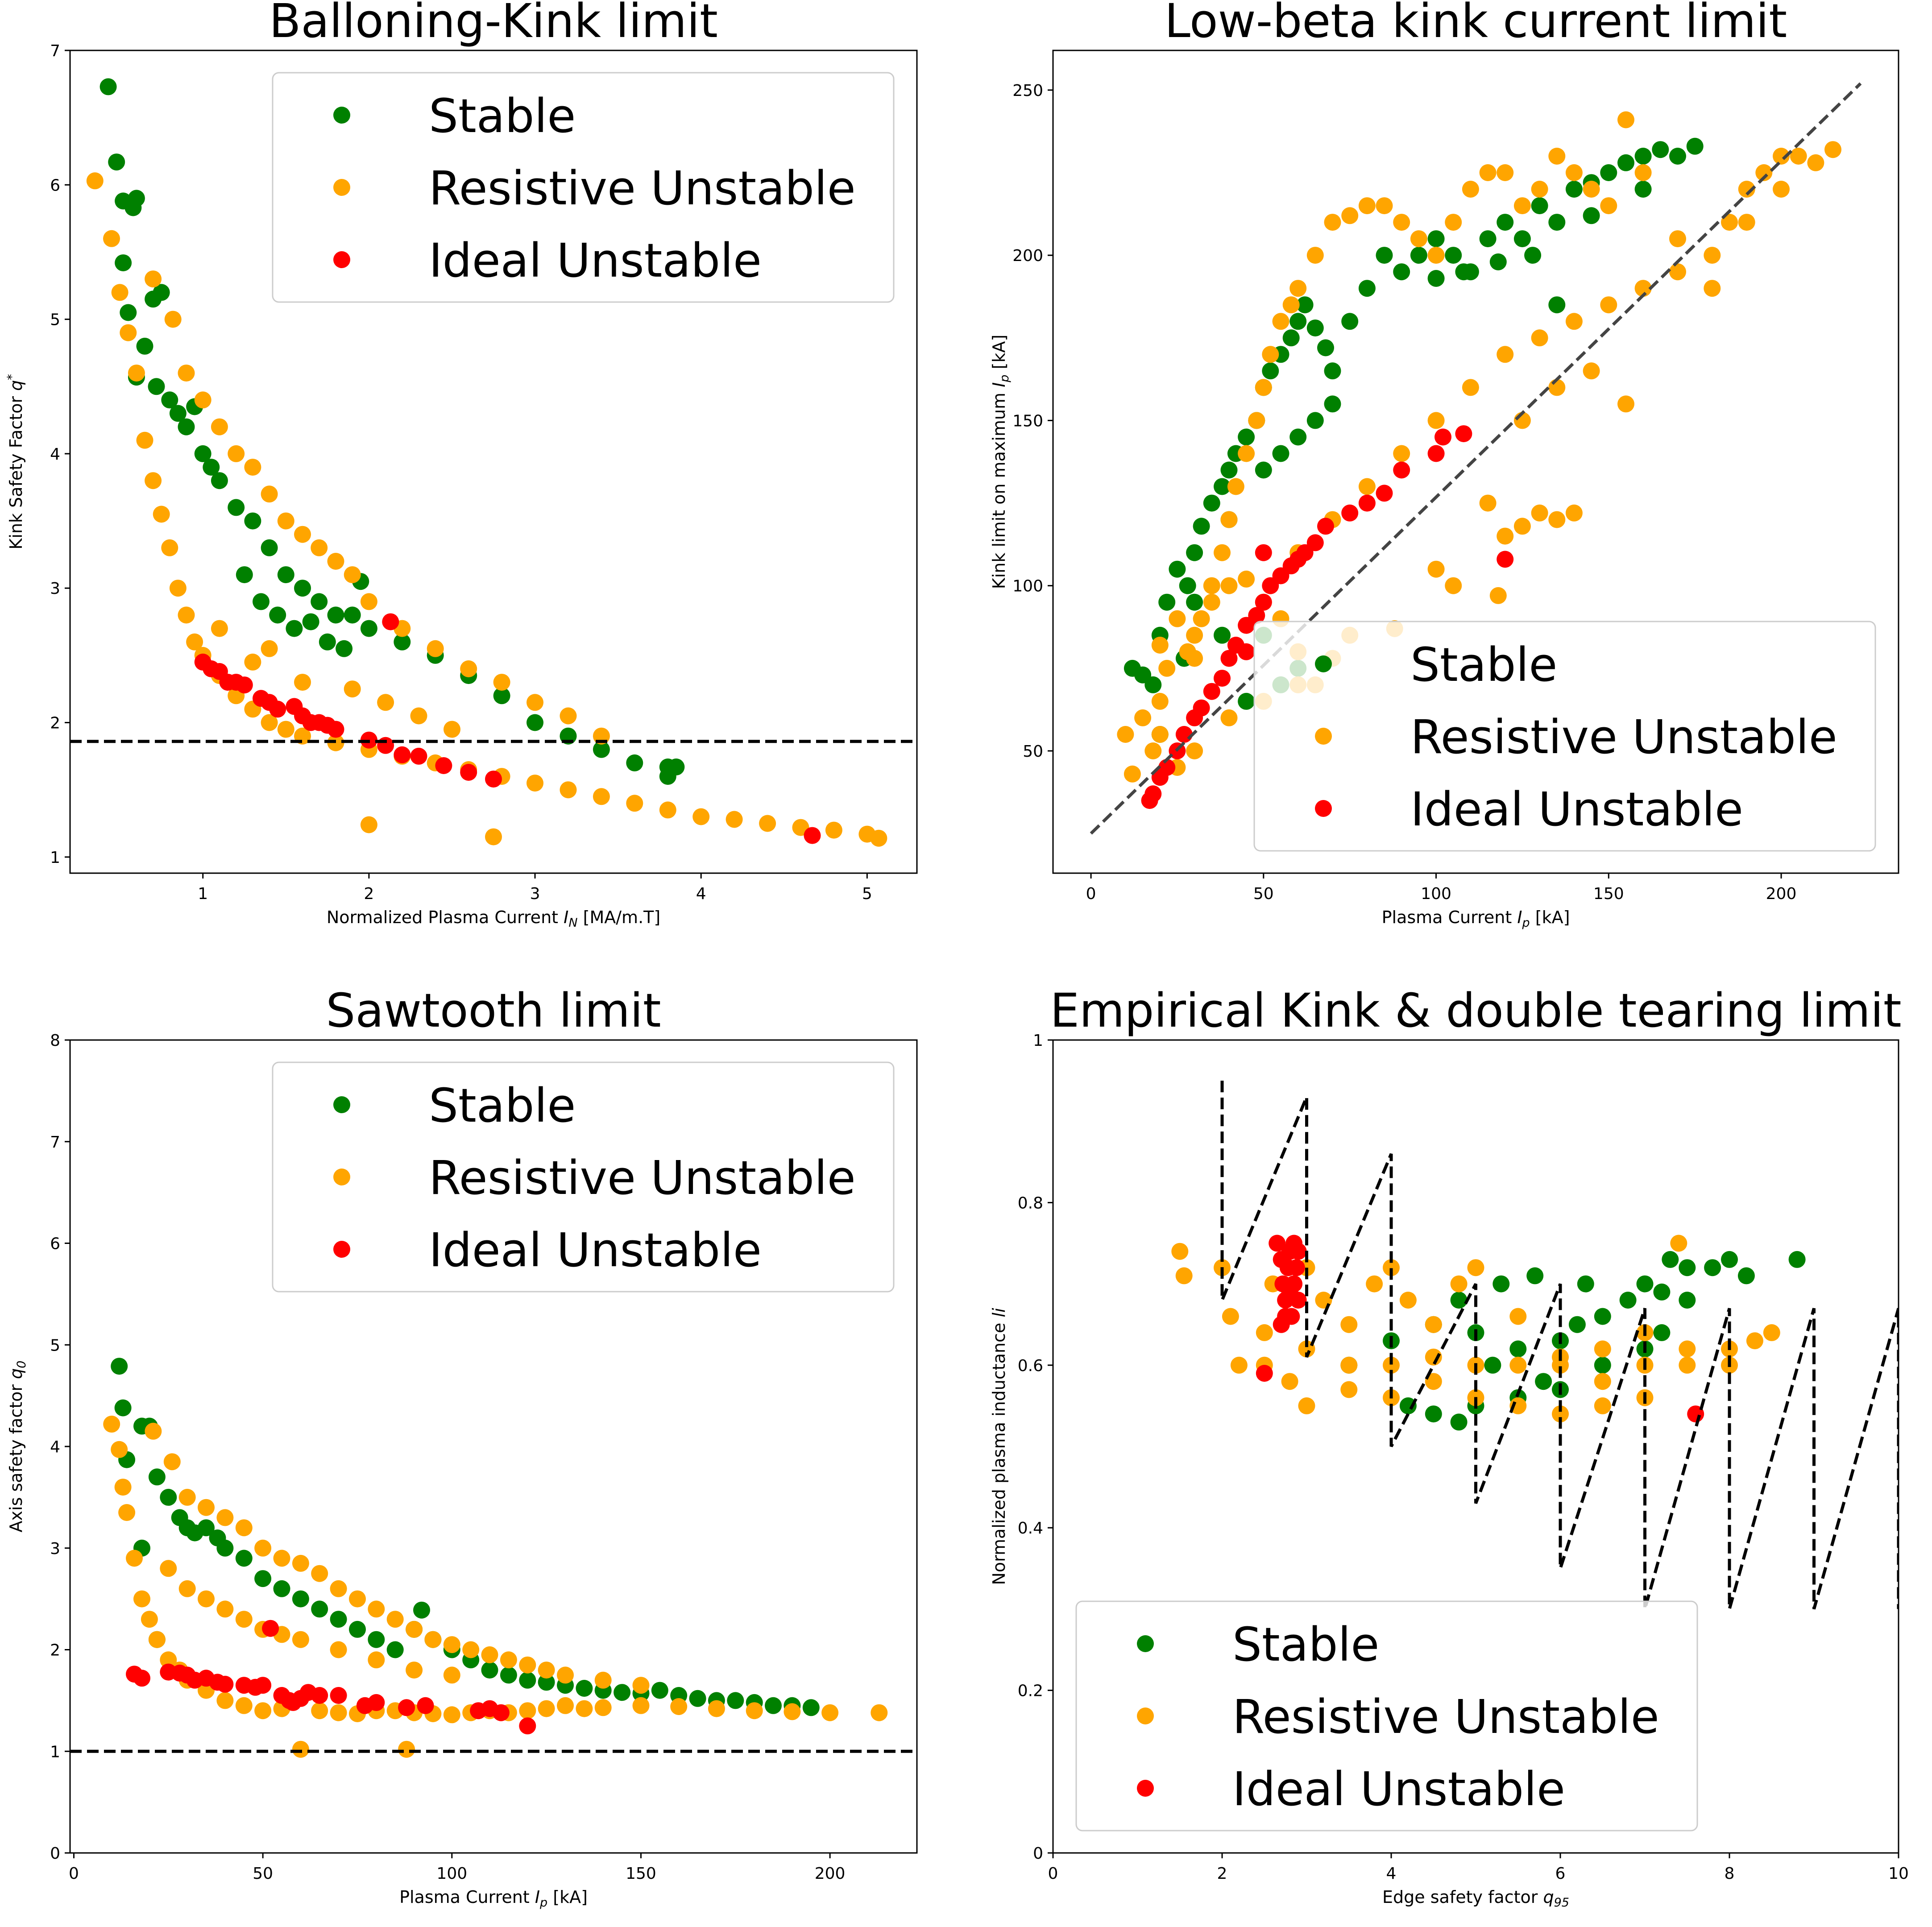 The width and height of the screenshot is (1932, 1927). Describe the element at coordinates (12, 377) in the screenshot. I see `label-part: *` at that location.